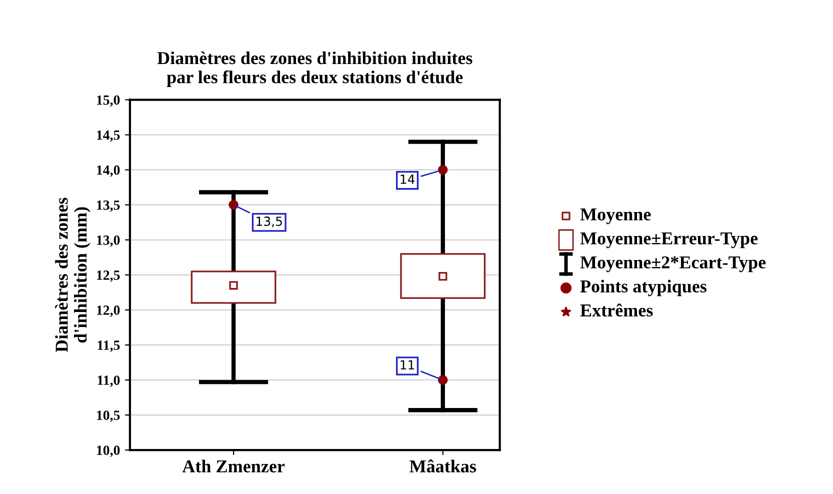 The width and height of the screenshot is (833, 494). I want to click on y-tick-label: 10,5, so click(108, 416).